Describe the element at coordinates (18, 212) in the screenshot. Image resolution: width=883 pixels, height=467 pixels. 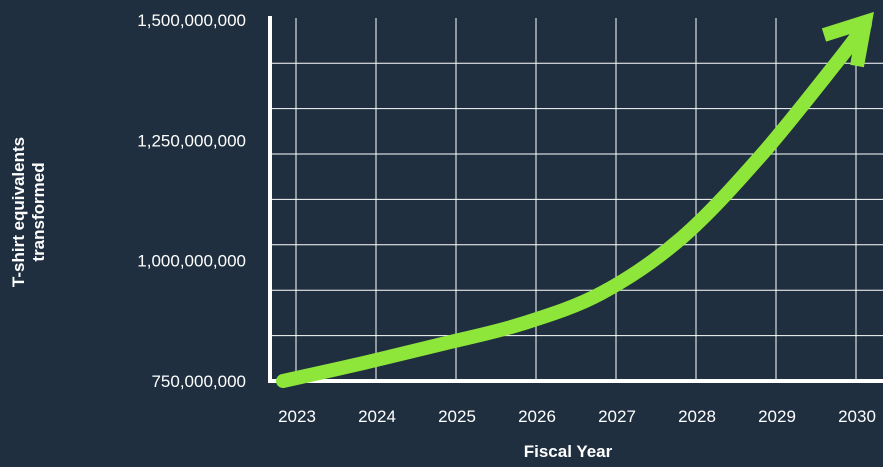
I see `y-axis-title-line-1: T-shirt equivalents` at that location.